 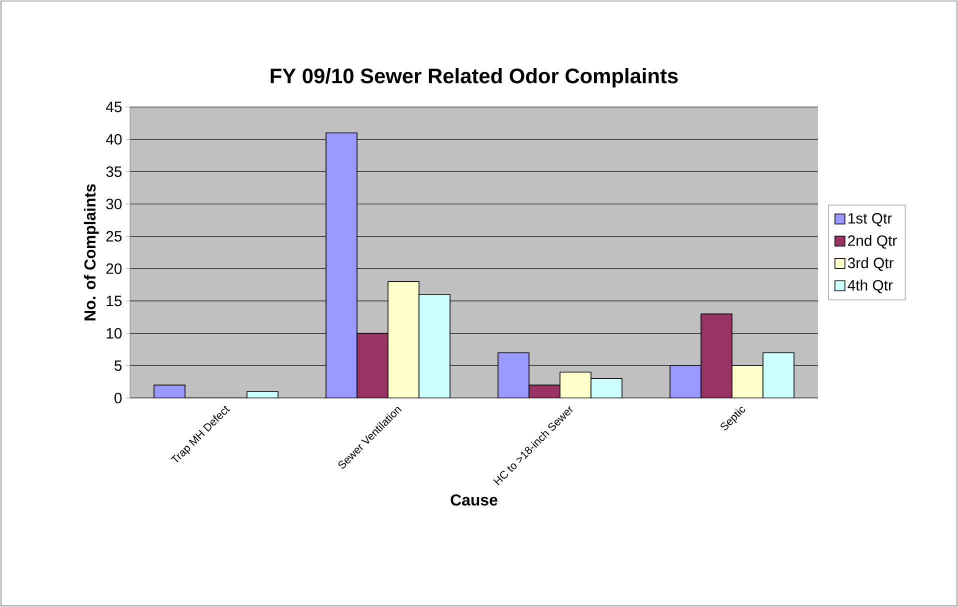 What do you see at coordinates (114, 236) in the screenshot?
I see `y-tick-label: 25` at bounding box center [114, 236].